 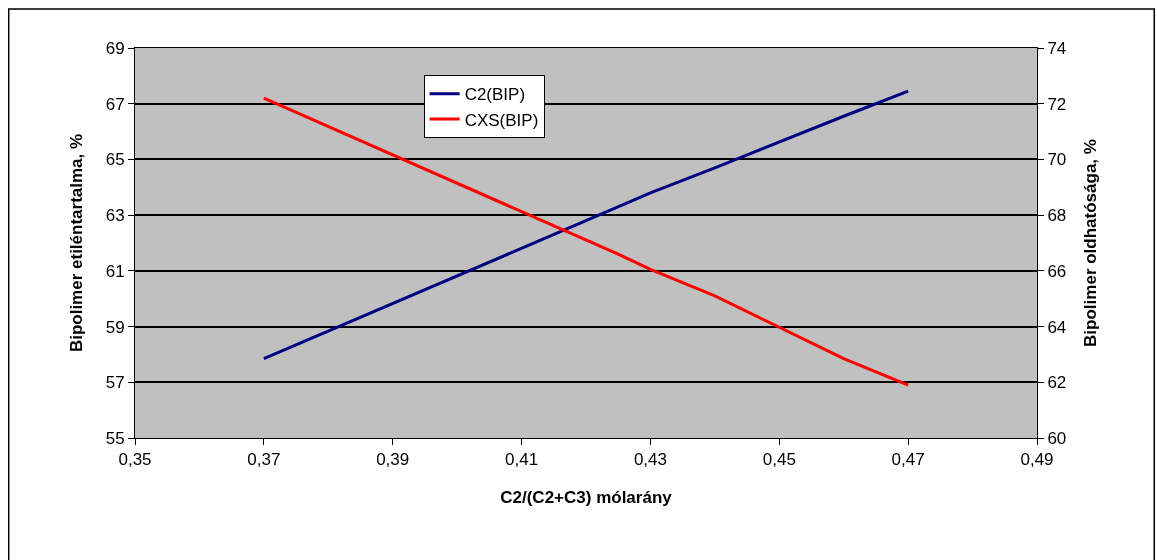 I want to click on x-tick-label: 0,39, so click(x=393, y=460).